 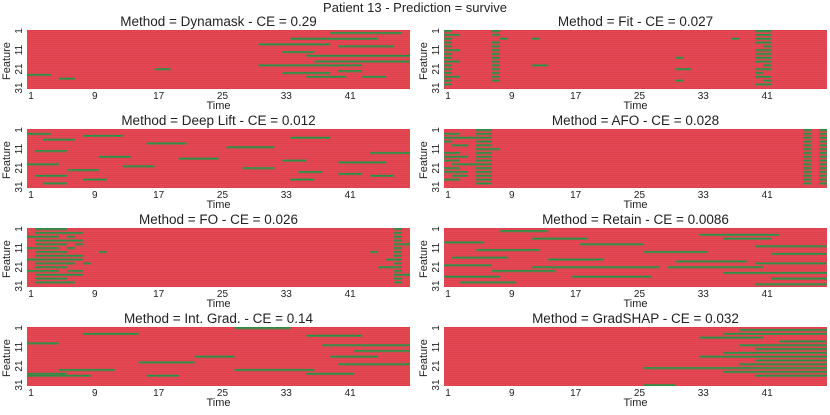 What do you see at coordinates (635, 403) in the screenshot?
I see `x-axis-label: Time` at bounding box center [635, 403].